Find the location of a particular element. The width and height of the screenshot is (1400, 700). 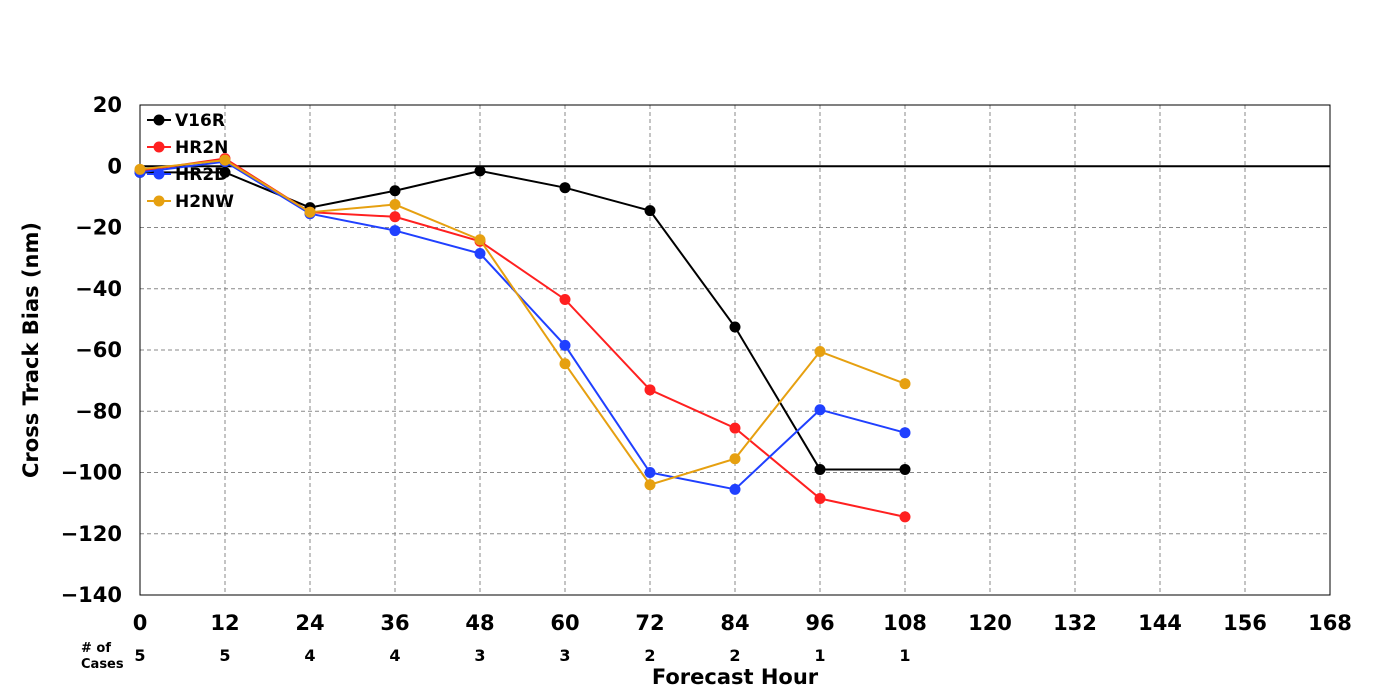

y-tick-label: 20 is located at coordinates (107, 105).